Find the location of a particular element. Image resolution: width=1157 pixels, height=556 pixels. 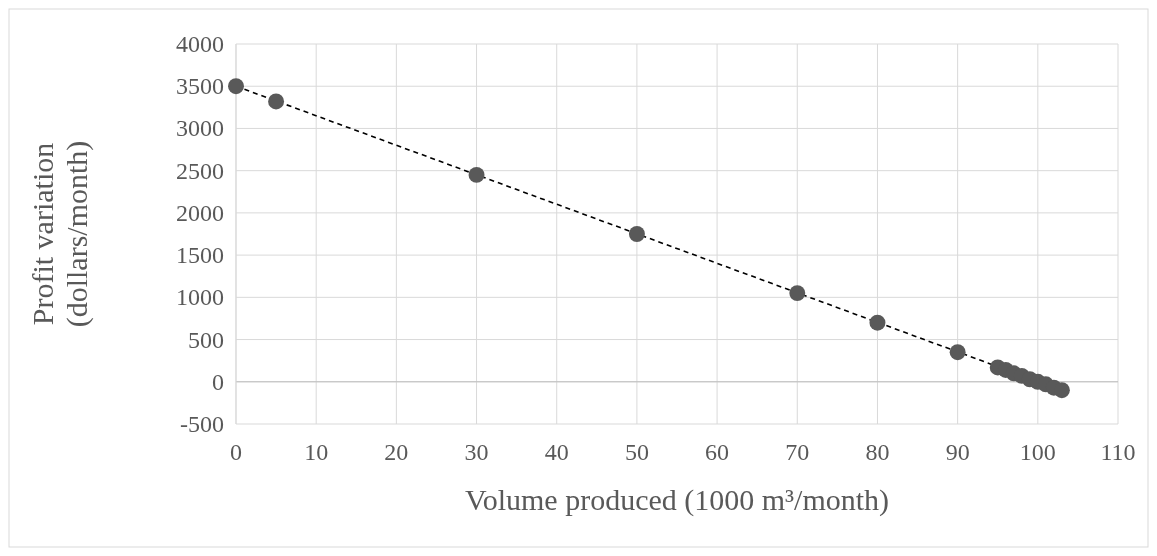

y-tick-label: 3000 is located at coordinates (200, 128).